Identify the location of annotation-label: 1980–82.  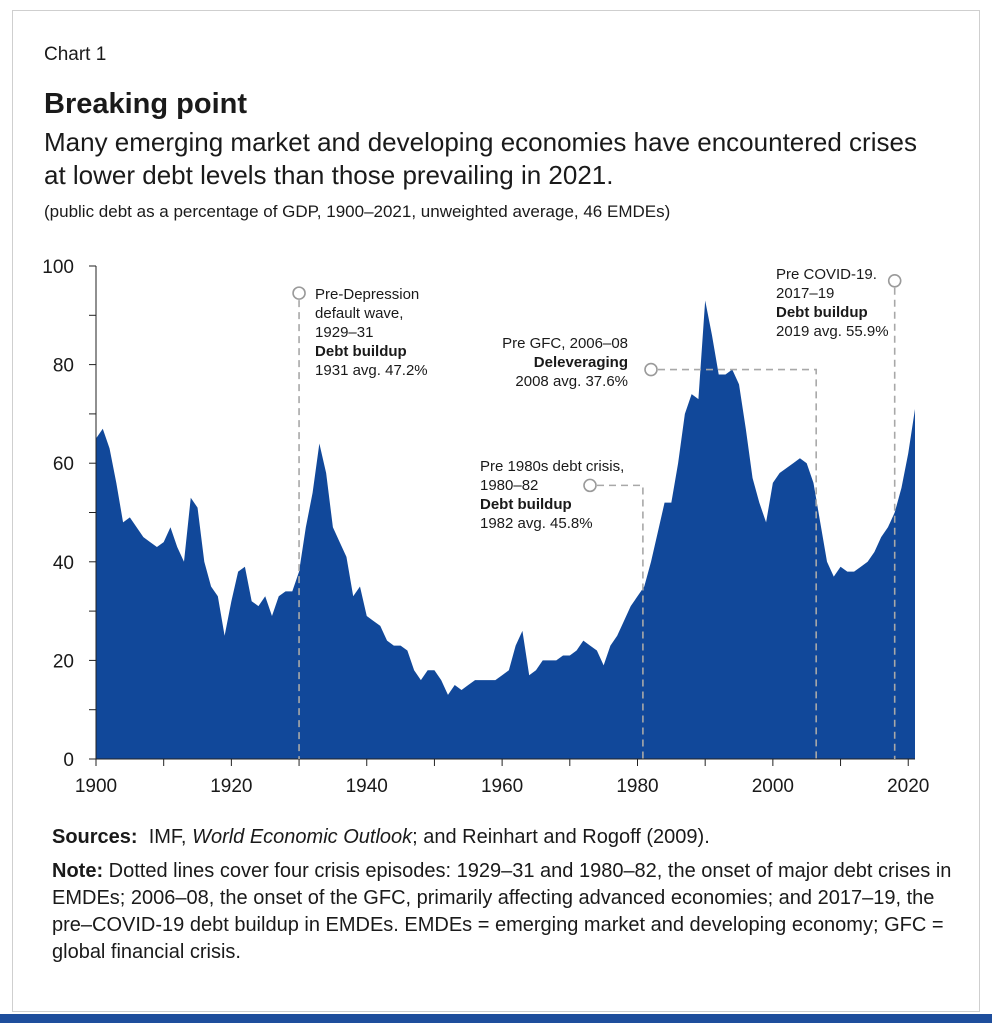
(509, 485).